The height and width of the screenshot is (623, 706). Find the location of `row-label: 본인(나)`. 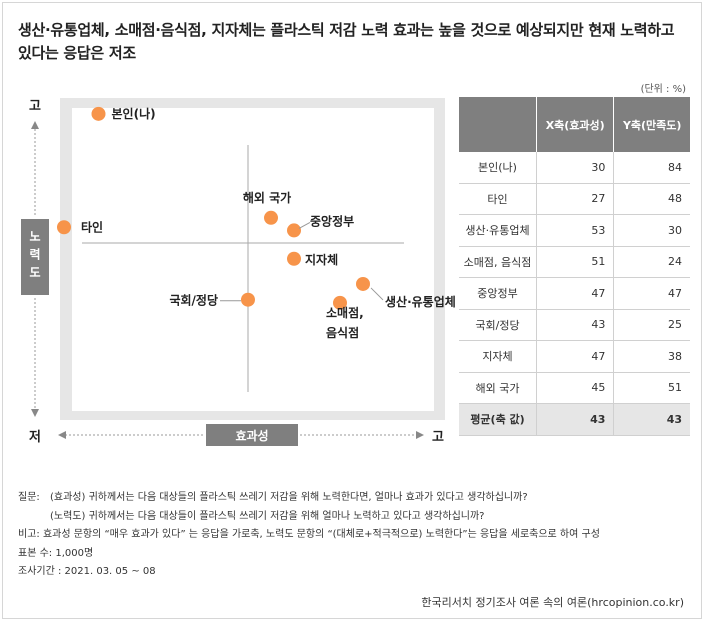

row-label: 본인(나) is located at coordinates (498, 168).